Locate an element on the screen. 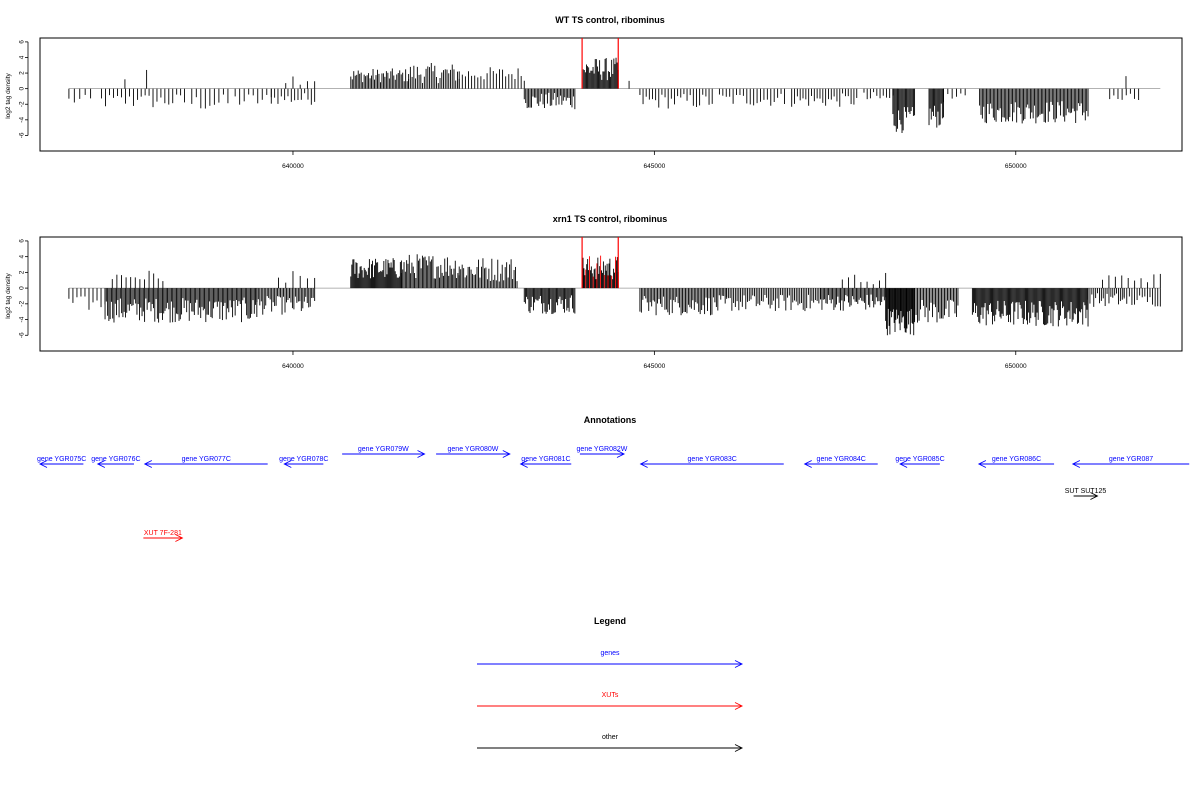 This screenshot has width=1200, height=800. legend-items: genes XUTs other is located at coordinates (610, 701).